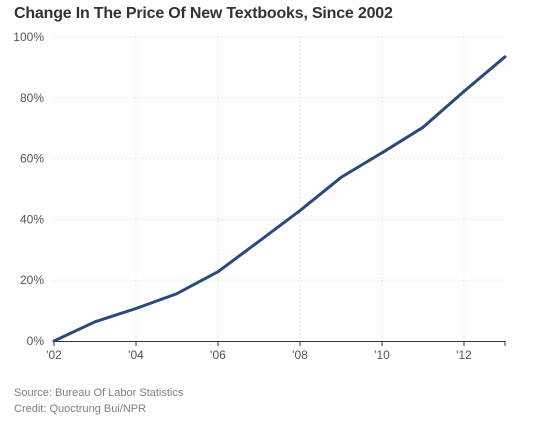 The width and height of the screenshot is (548, 427). Describe the element at coordinates (300, 355) in the screenshot. I see `x-tick-label: '08` at that location.